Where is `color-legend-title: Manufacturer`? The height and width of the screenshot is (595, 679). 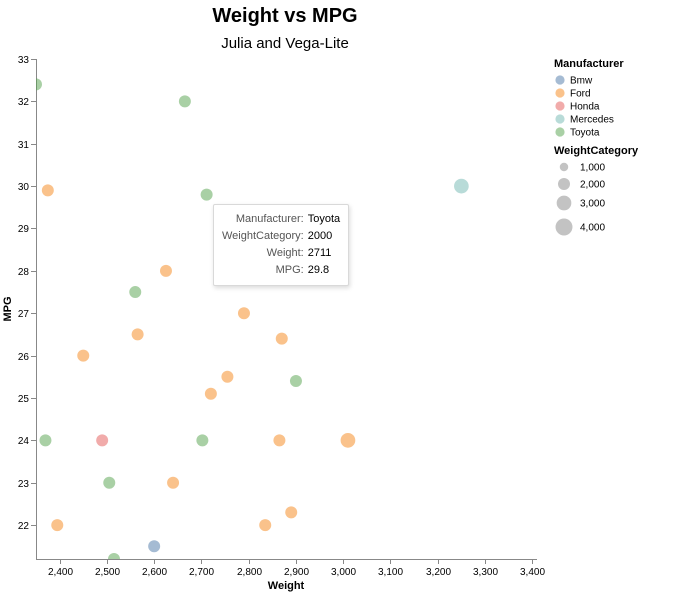
color-legend-title: Manufacturer is located at coordinates (589, 64).